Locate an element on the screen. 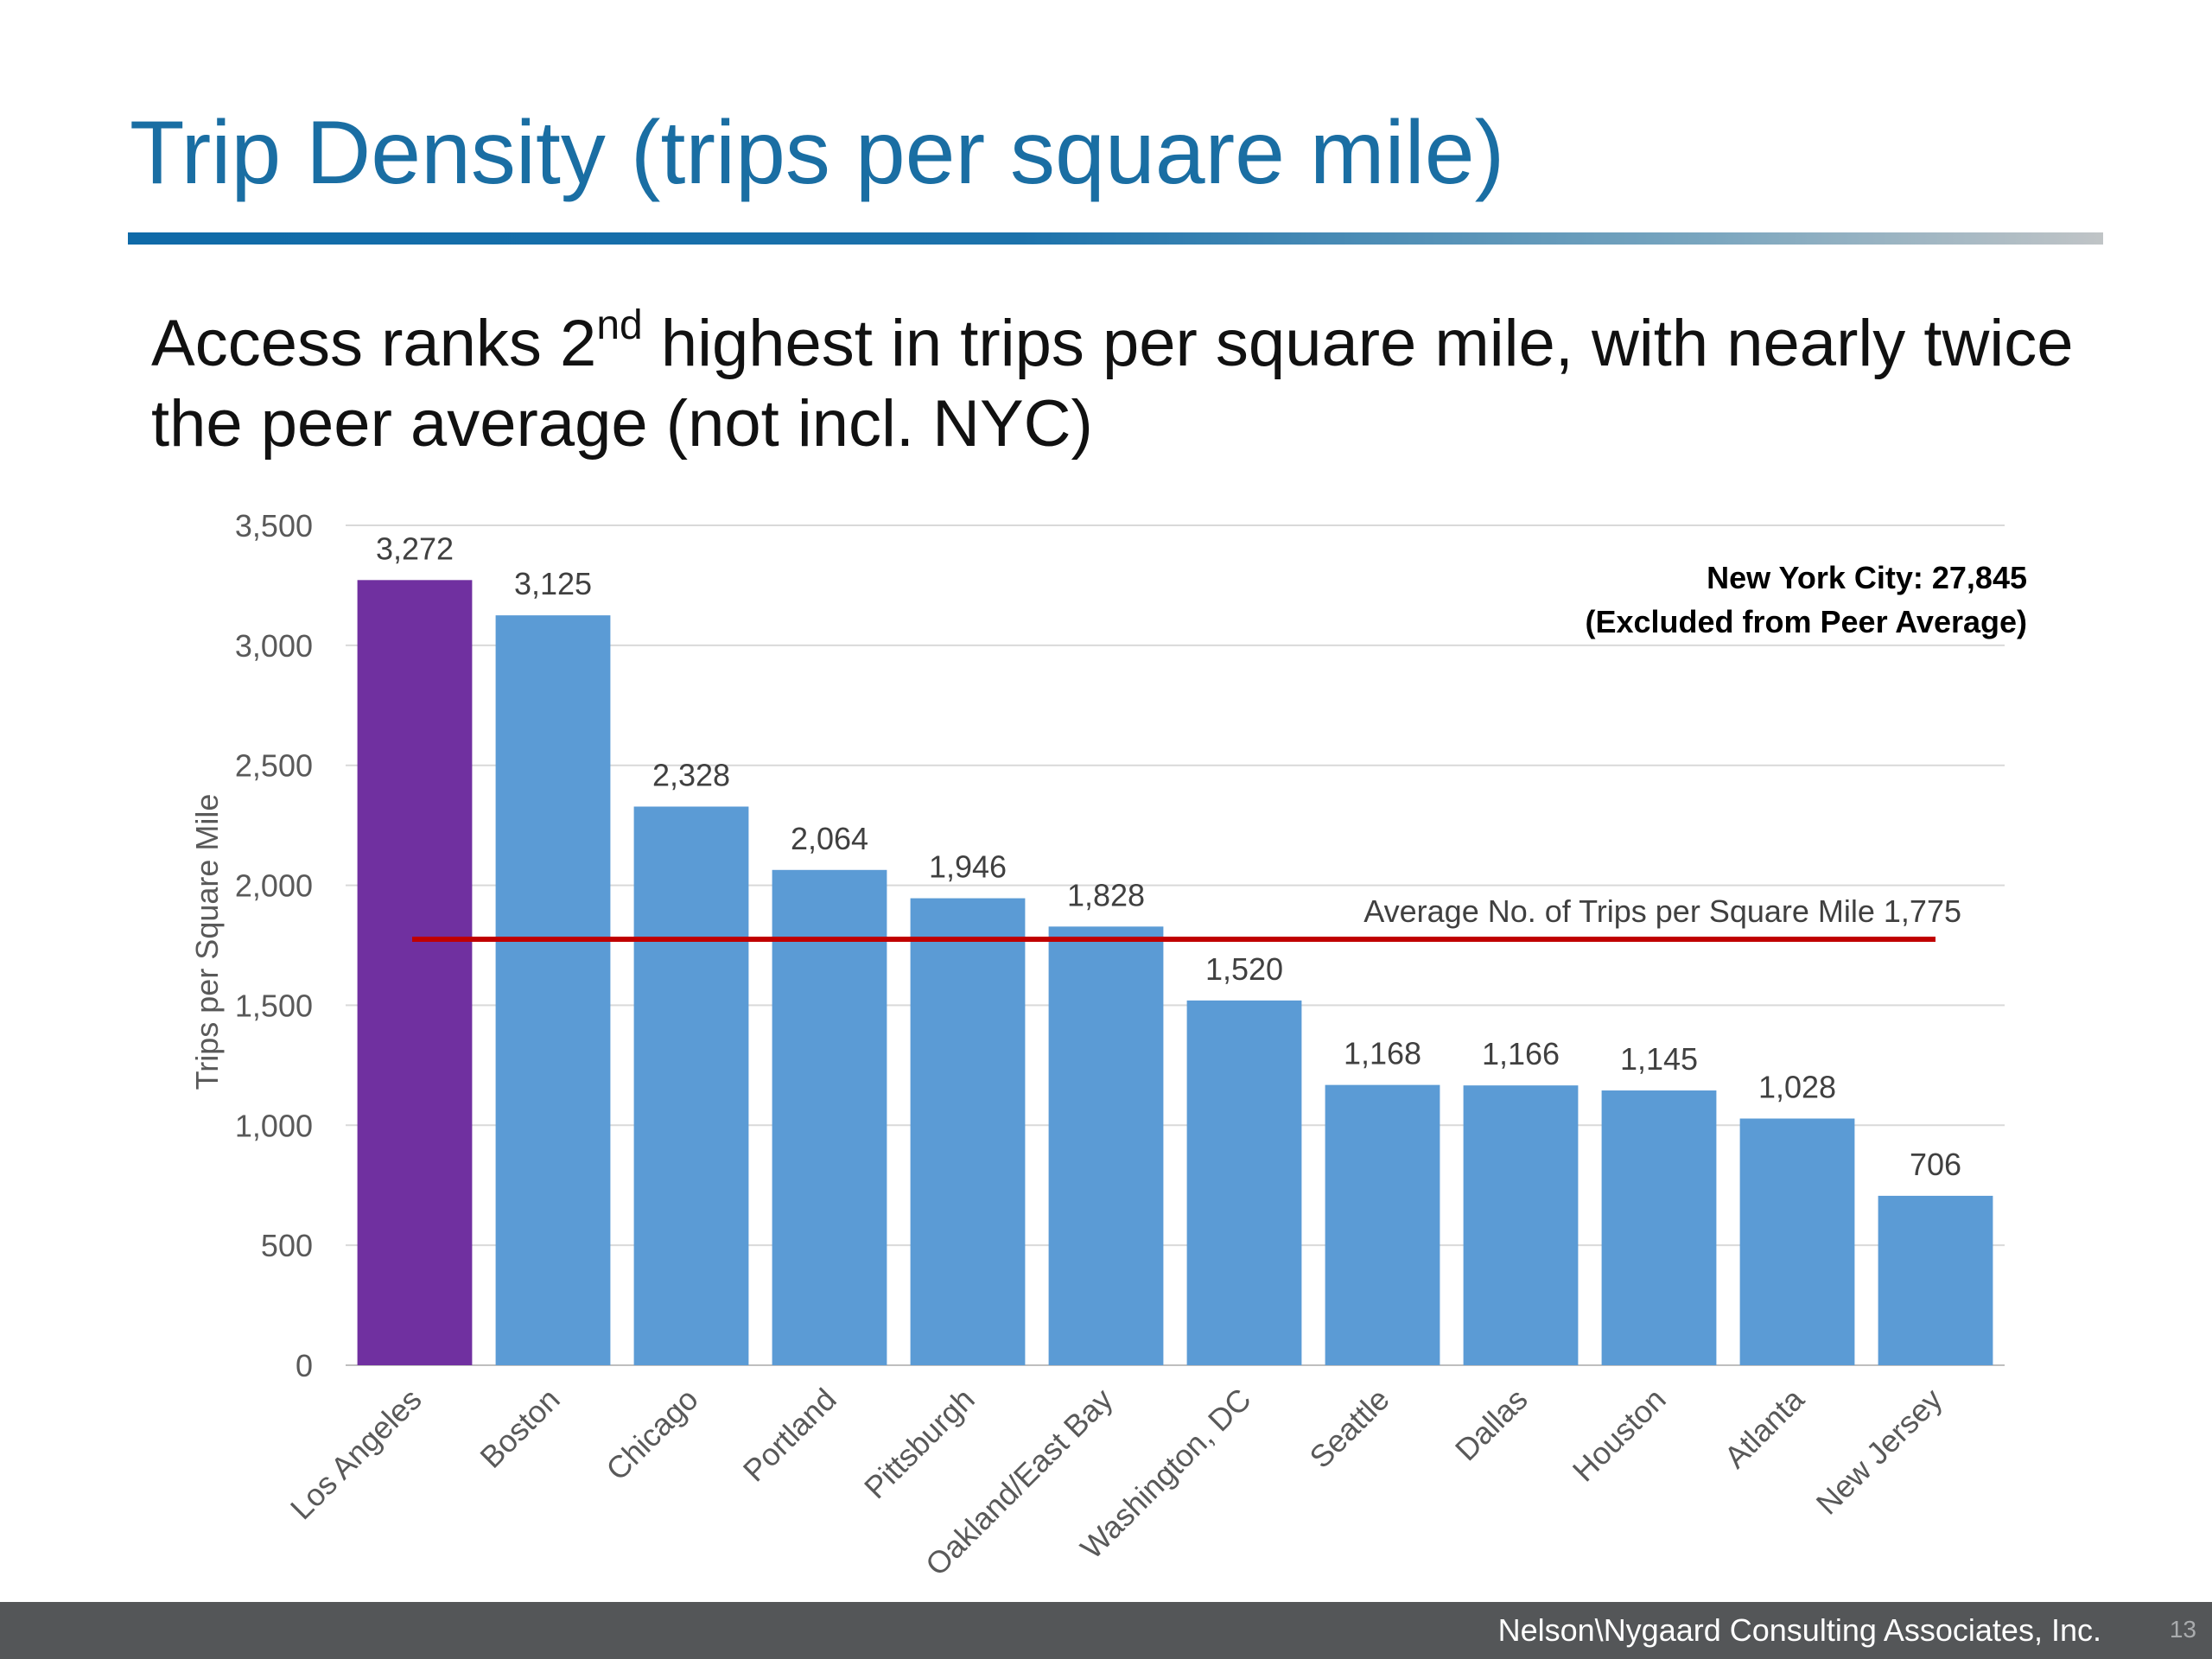 The height and width of the screenshot is (1659, 2212). bar-value-label: 1,946 is located at coordinates (968, 867).